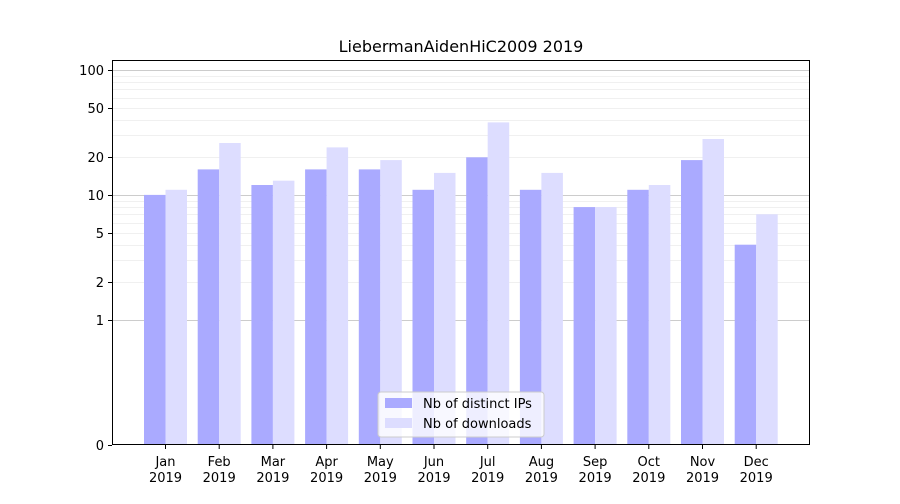  What do you see at coordinates (433, 462) in the screenshot?
I see `x-tick-label-line: Jun` at bounding box center [433, 462].